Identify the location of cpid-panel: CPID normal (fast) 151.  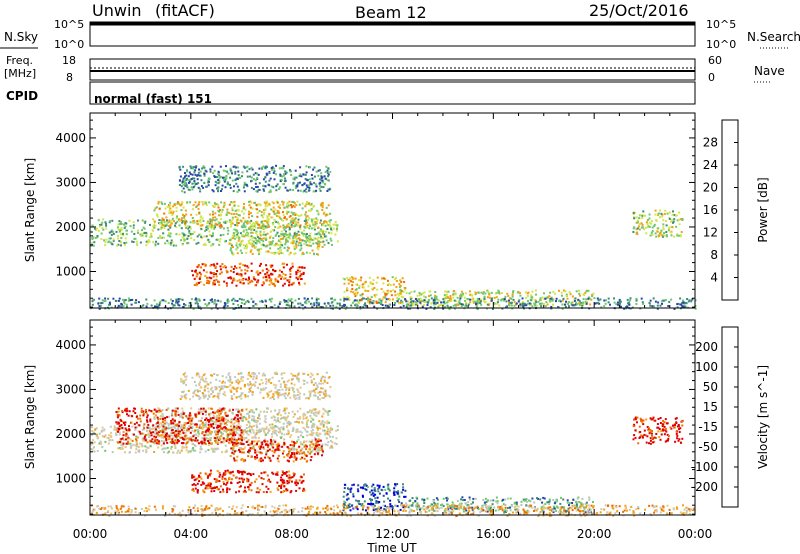
(351, 93).